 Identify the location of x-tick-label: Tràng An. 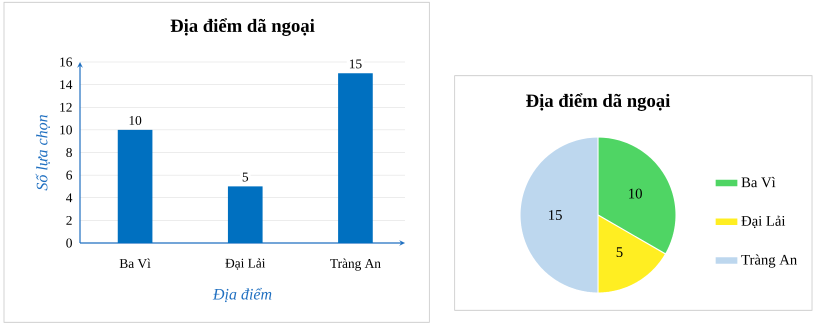
(355, 264).